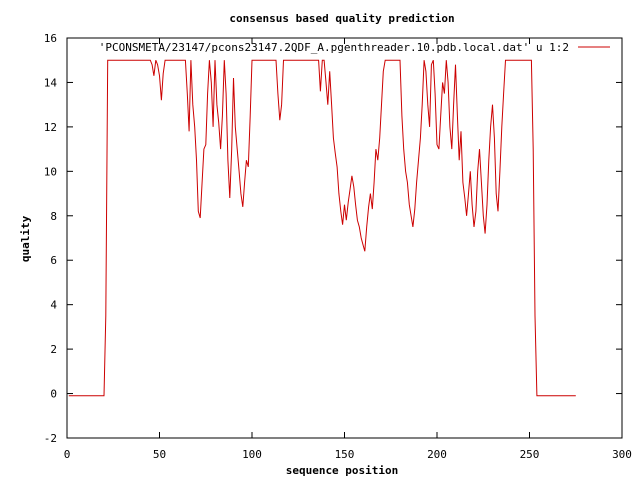 This screenshot has height=484, width=640. I want to click on y-axis-label: quality, so click(25, 238).